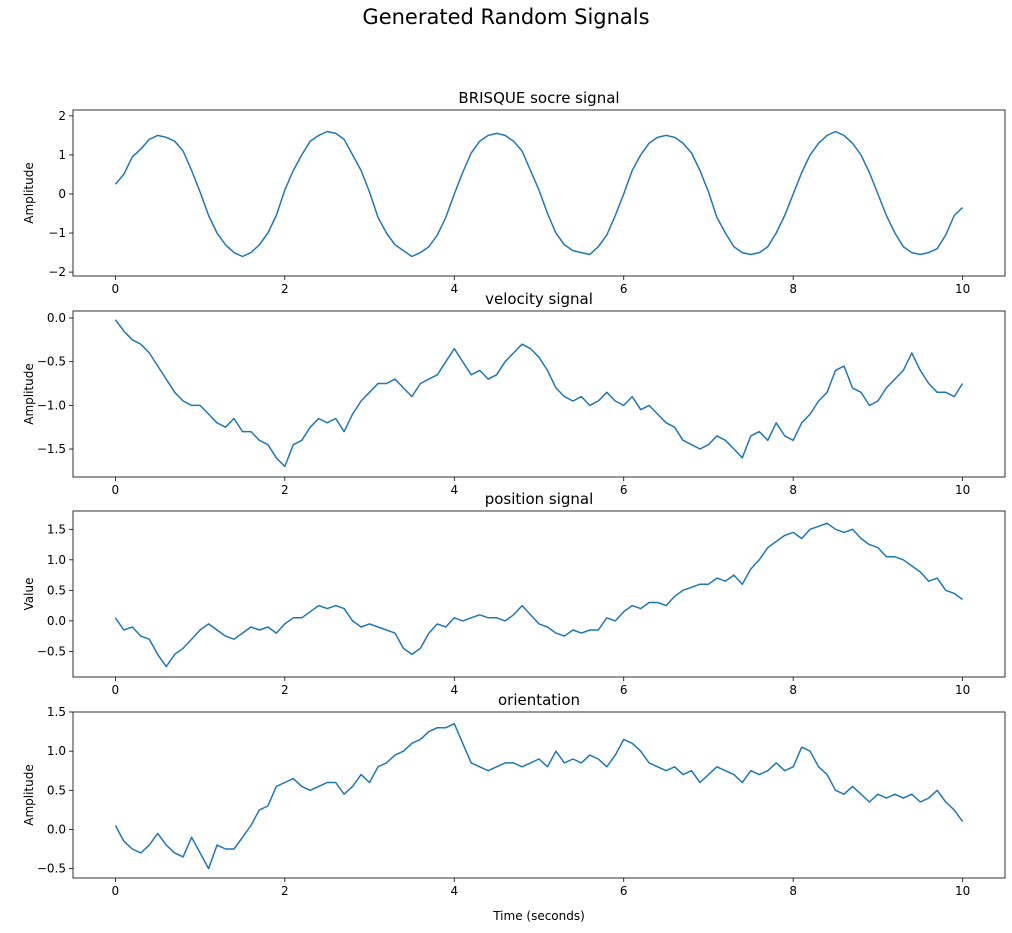 The height and width of the screenshot is (933, 1012). Describe the element at coordinates (56, 829) in the screenshot. I see `y-tick-label-4: 0.0` at that location.